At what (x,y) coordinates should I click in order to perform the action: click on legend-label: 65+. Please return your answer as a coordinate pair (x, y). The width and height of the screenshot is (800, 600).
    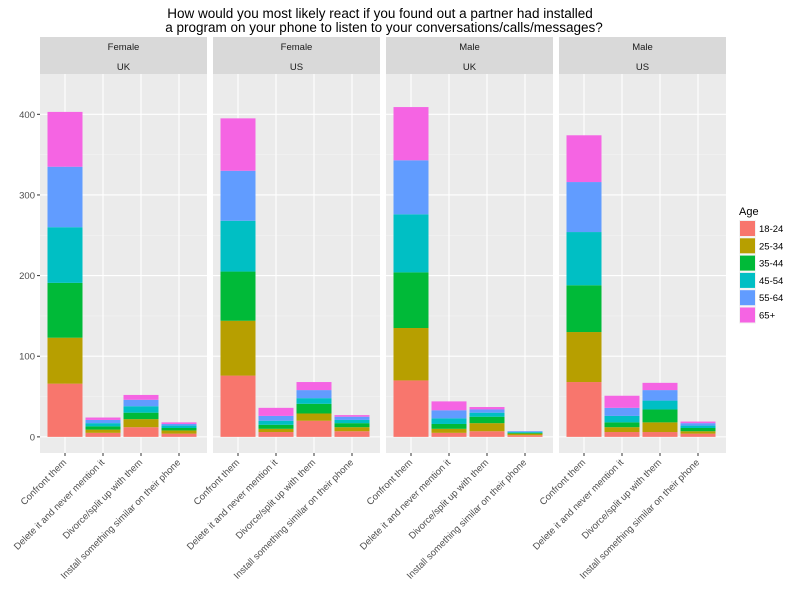
    Looking at the image, I should click on (767, 316).